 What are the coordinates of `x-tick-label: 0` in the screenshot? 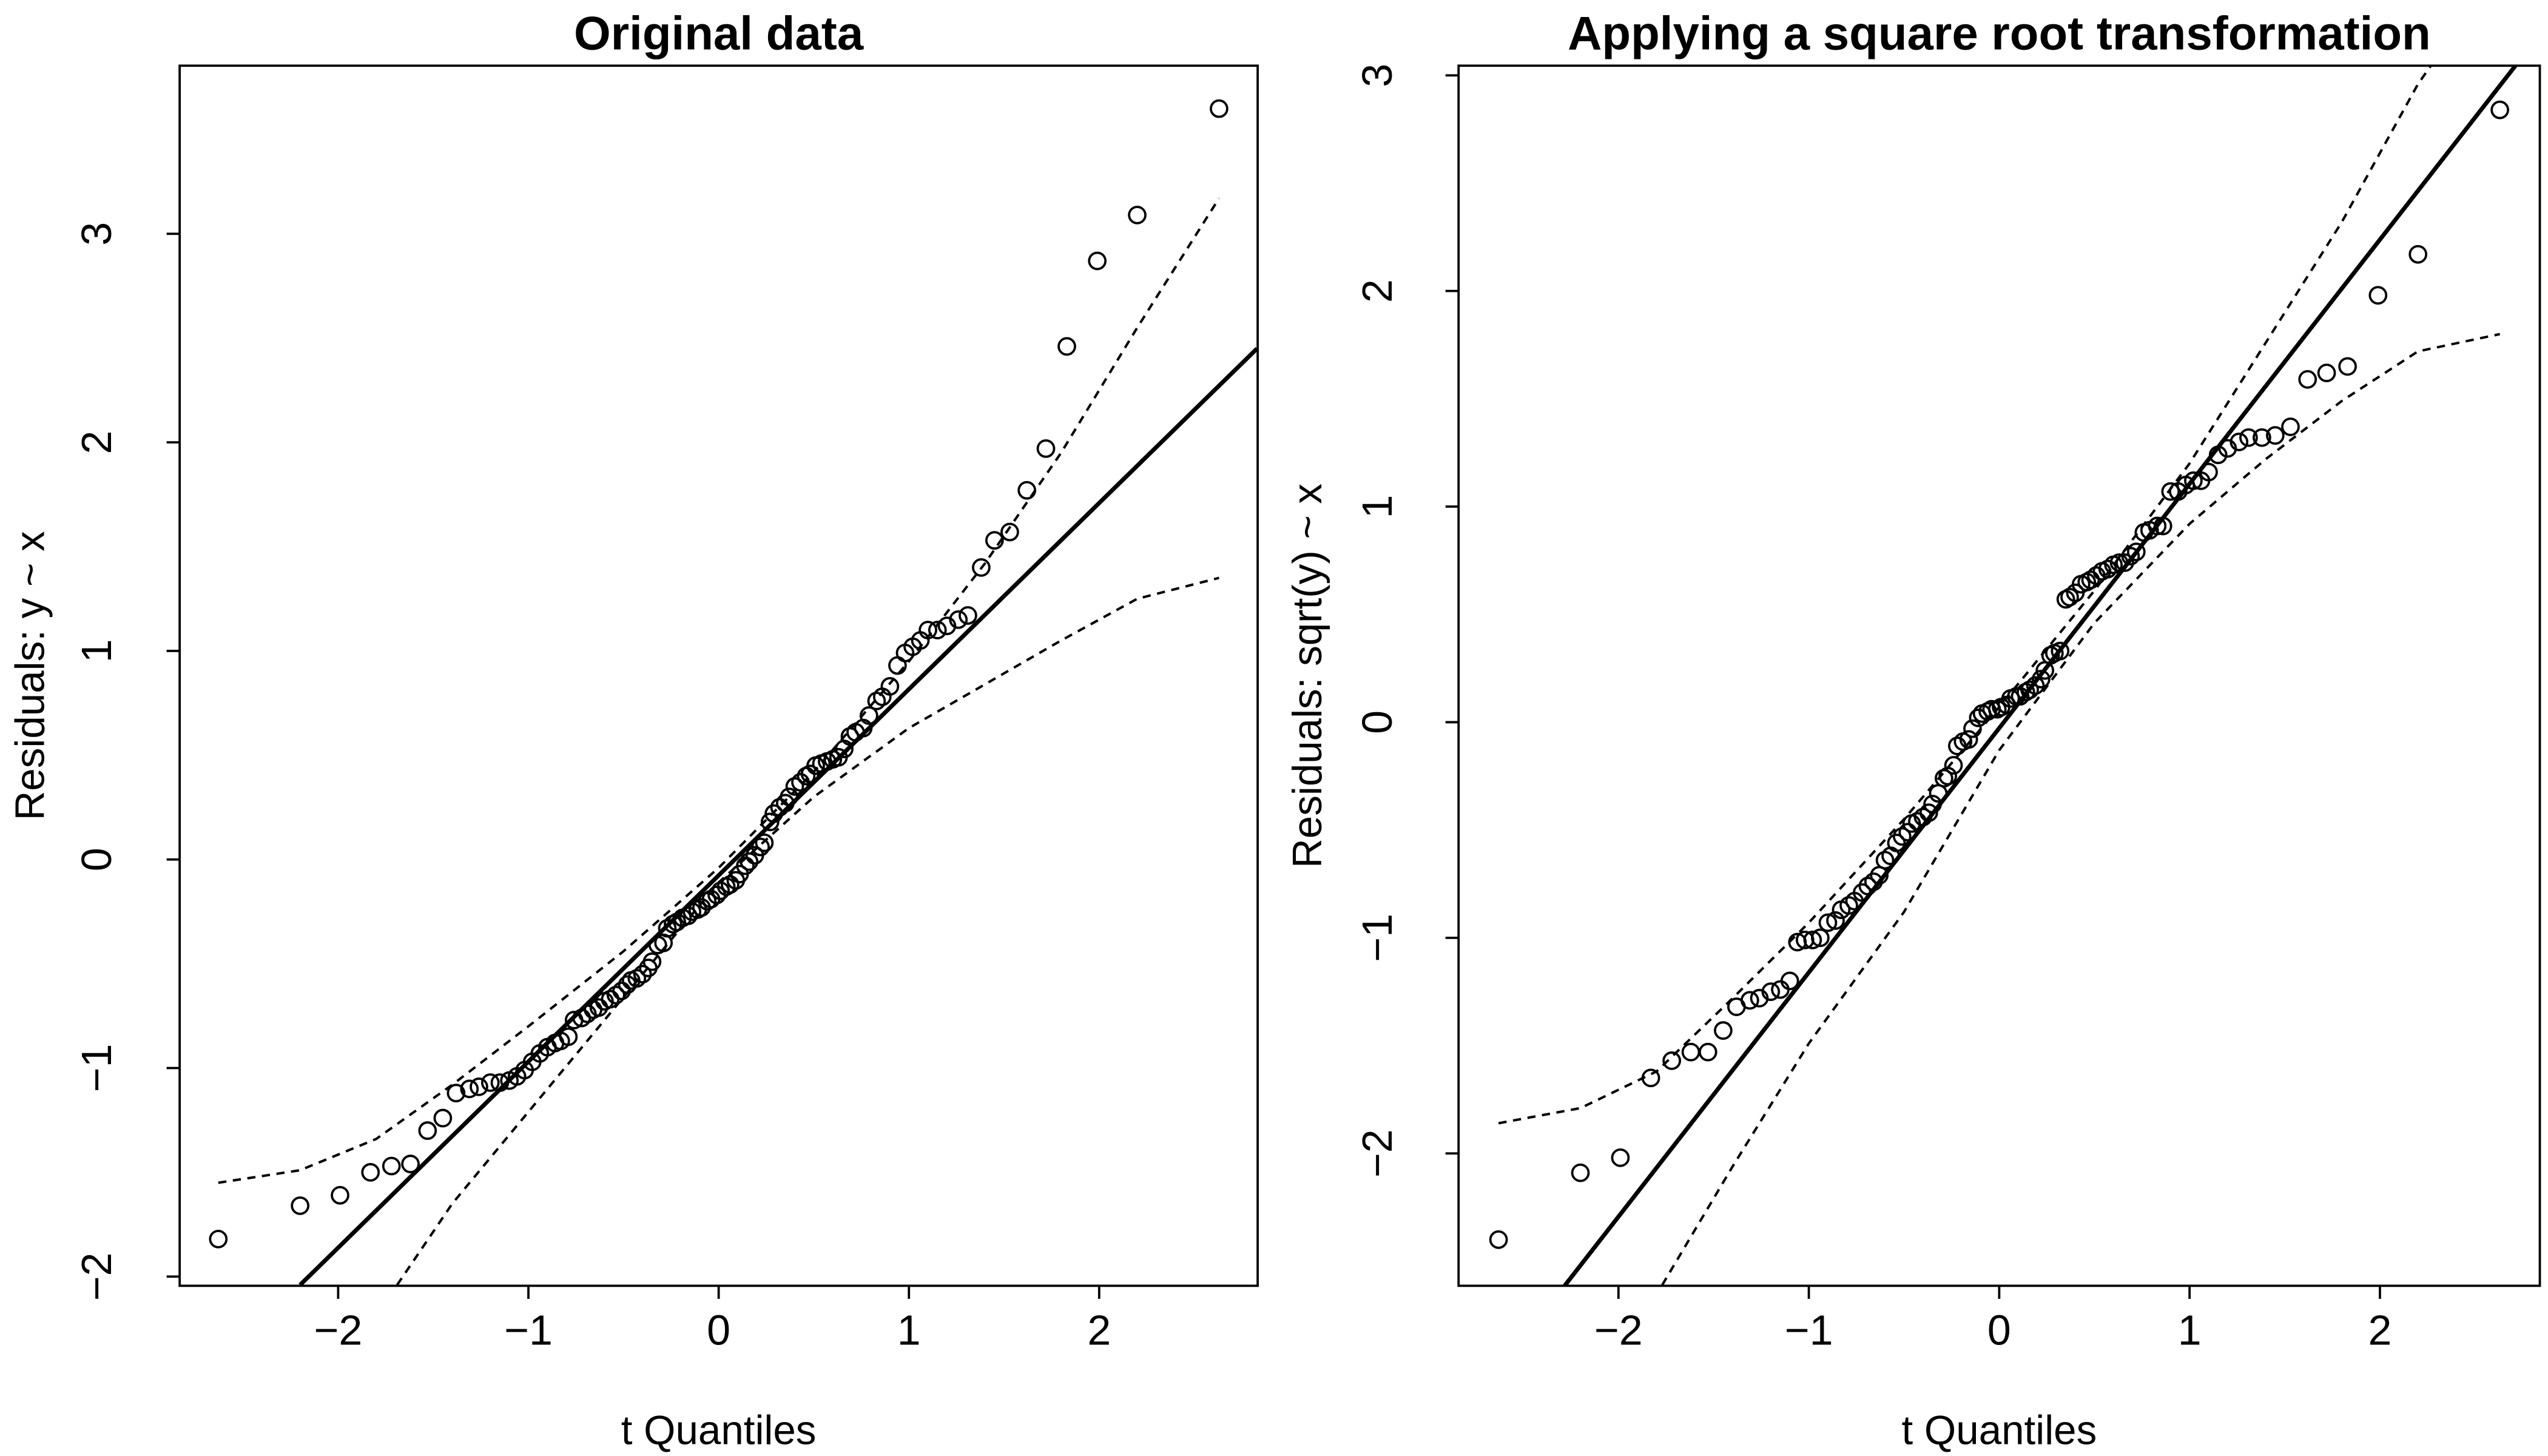 It's located at (1999, 1329).